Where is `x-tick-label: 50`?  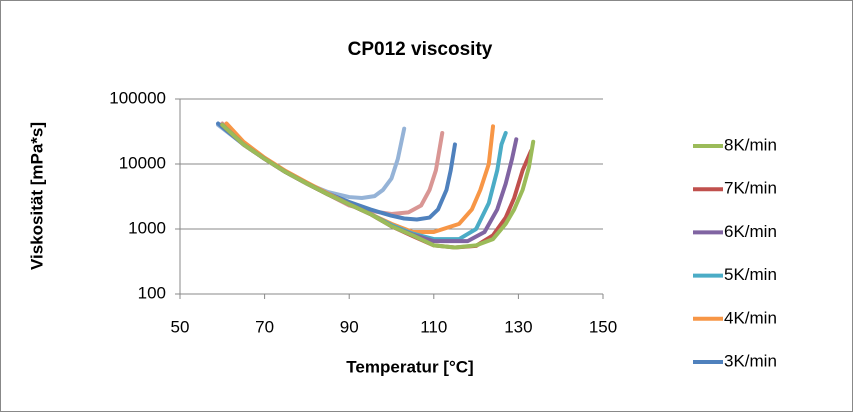
x-tick-label: 50 is located at coordinates (180, 326).